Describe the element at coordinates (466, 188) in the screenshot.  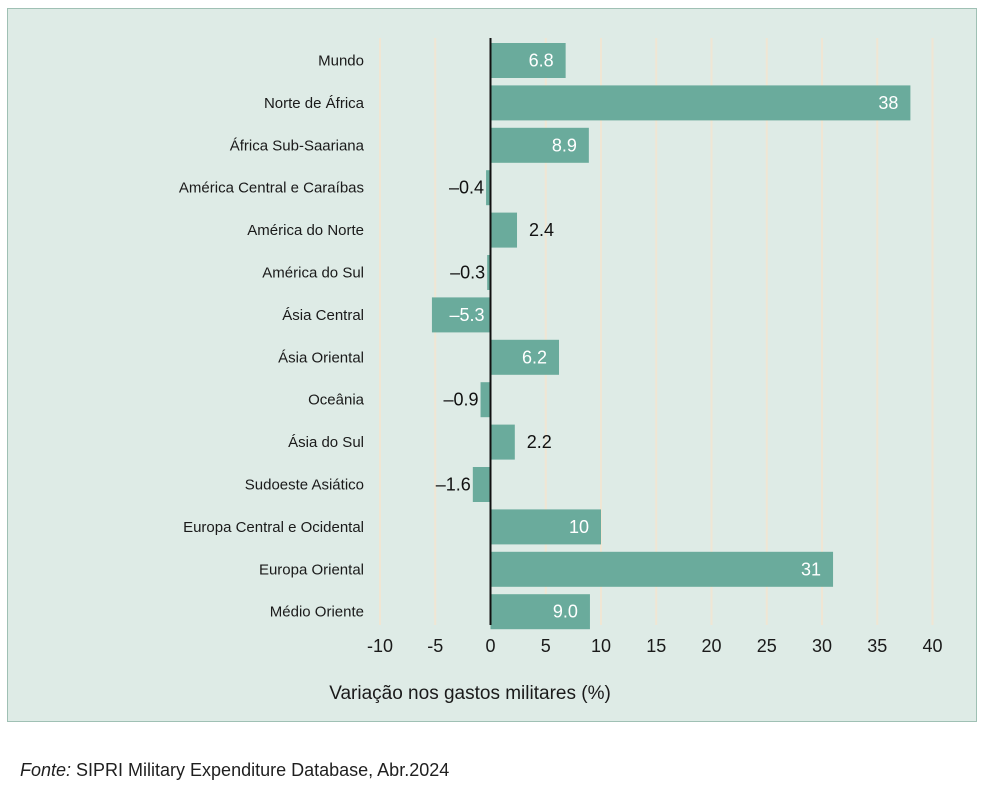
I see `value-label: –0.4` at that location.